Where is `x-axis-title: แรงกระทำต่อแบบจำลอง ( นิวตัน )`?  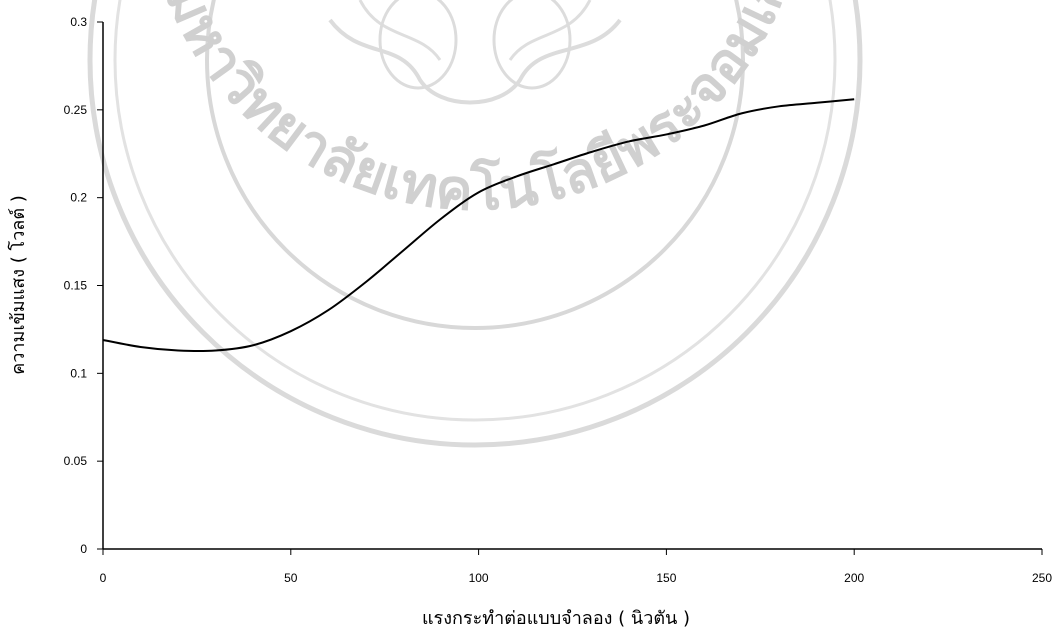
x-axis-title: แรงกระทำต่อแบบจำลอง ( นิวตัน ) is located at coordinates (556, 618).